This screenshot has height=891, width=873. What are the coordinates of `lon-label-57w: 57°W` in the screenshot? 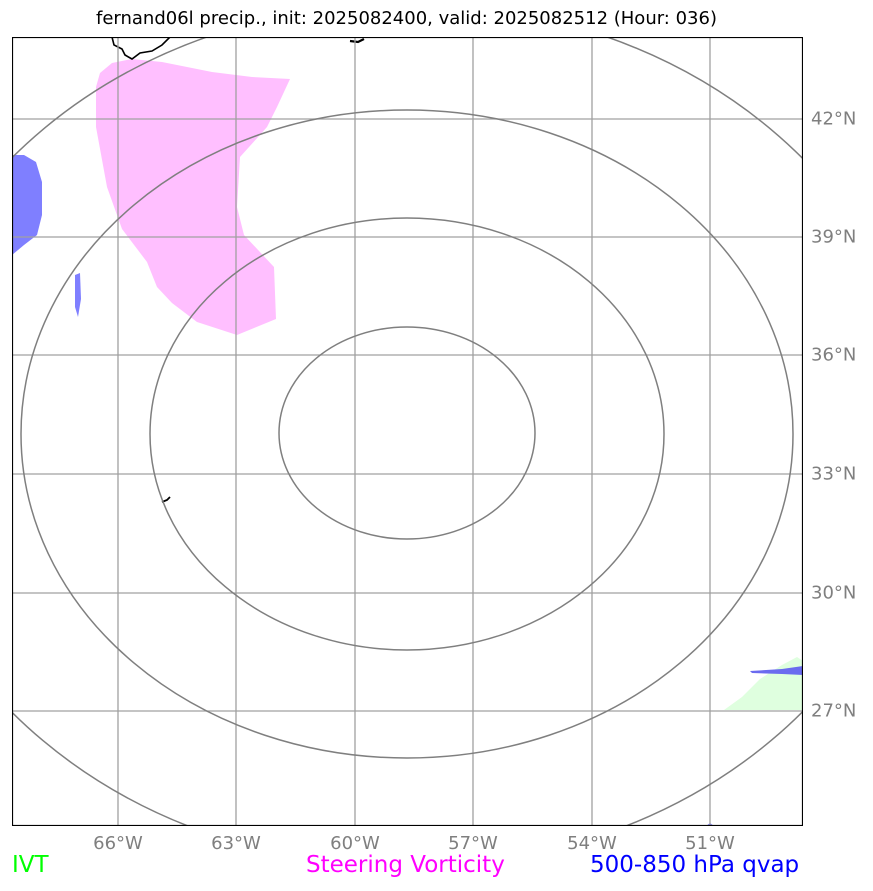 It's located at (473, 843).